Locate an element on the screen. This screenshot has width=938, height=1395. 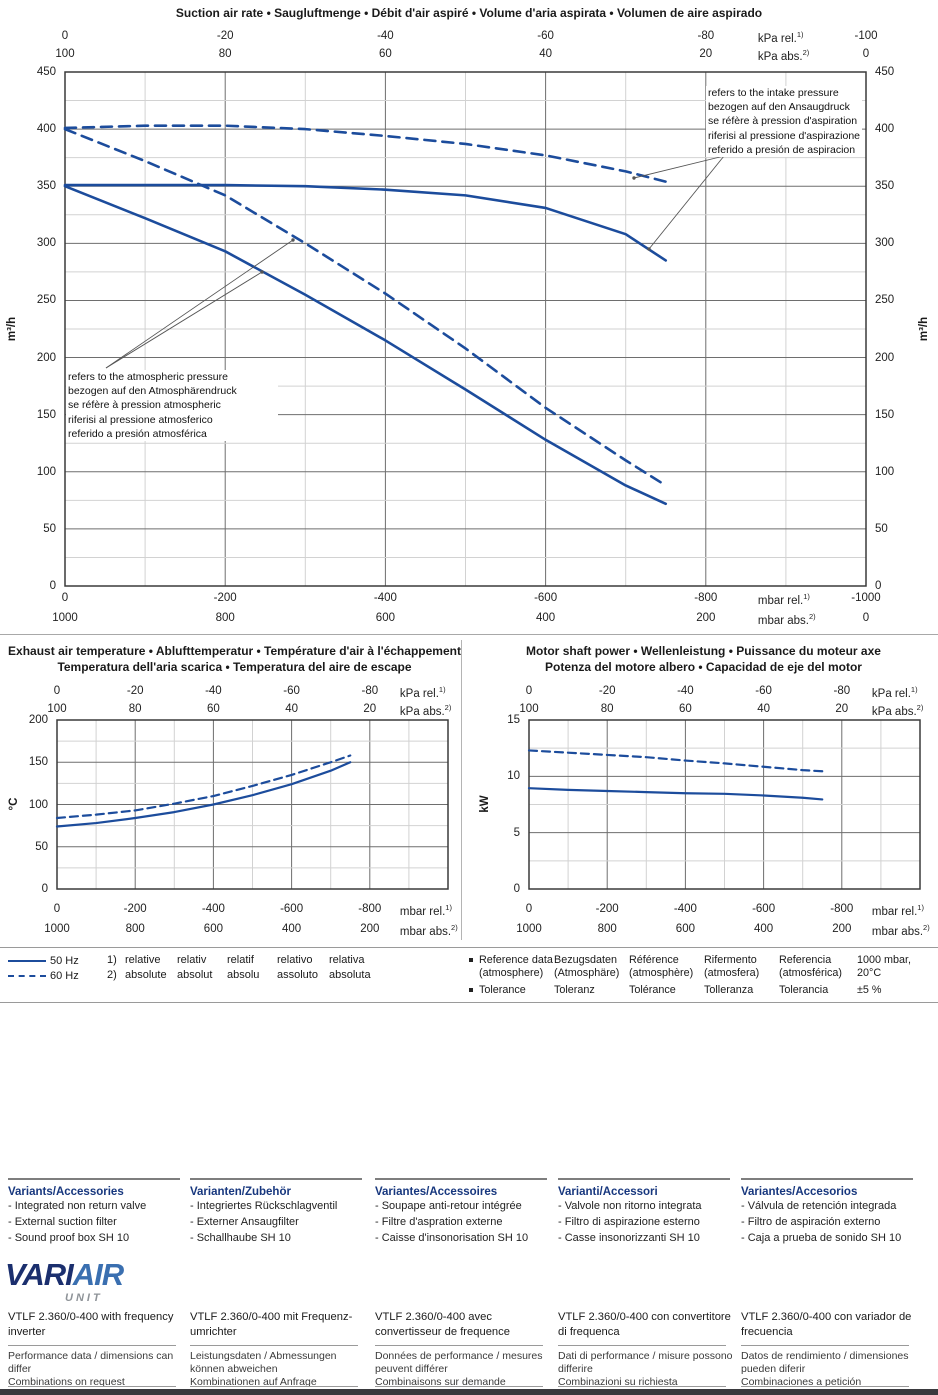
legend-footnote-word: absolut is located at coordinates (195, 975).